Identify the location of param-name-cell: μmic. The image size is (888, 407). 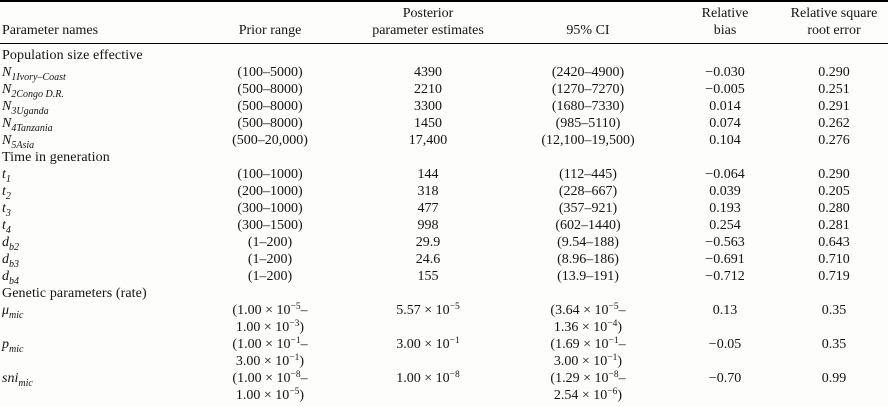
(95, 319).